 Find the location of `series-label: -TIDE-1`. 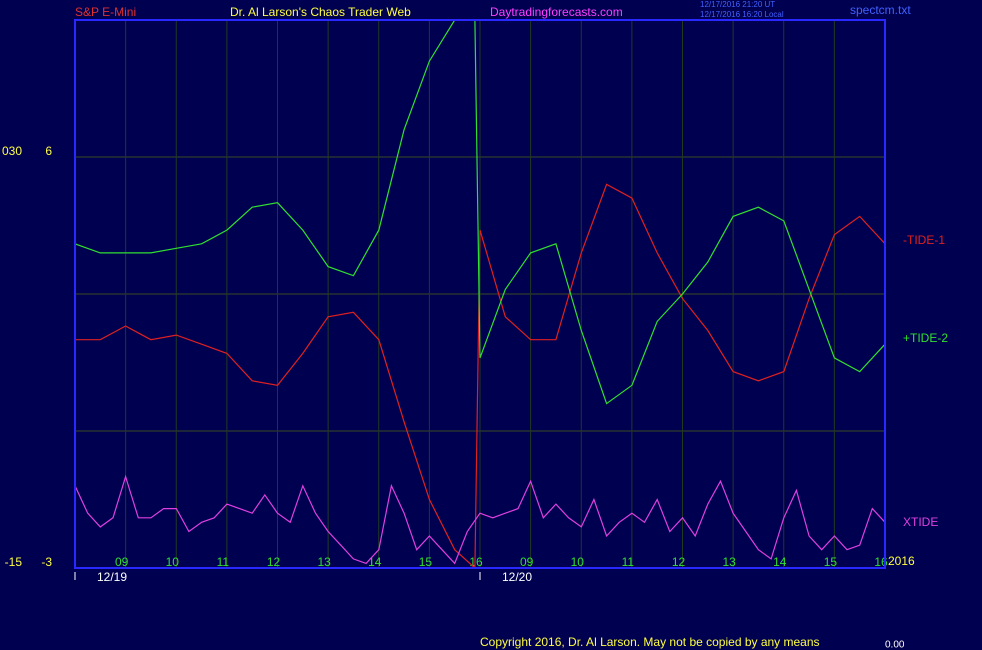

series-label: -TIDE-1 is located at coordinates (924, 240).